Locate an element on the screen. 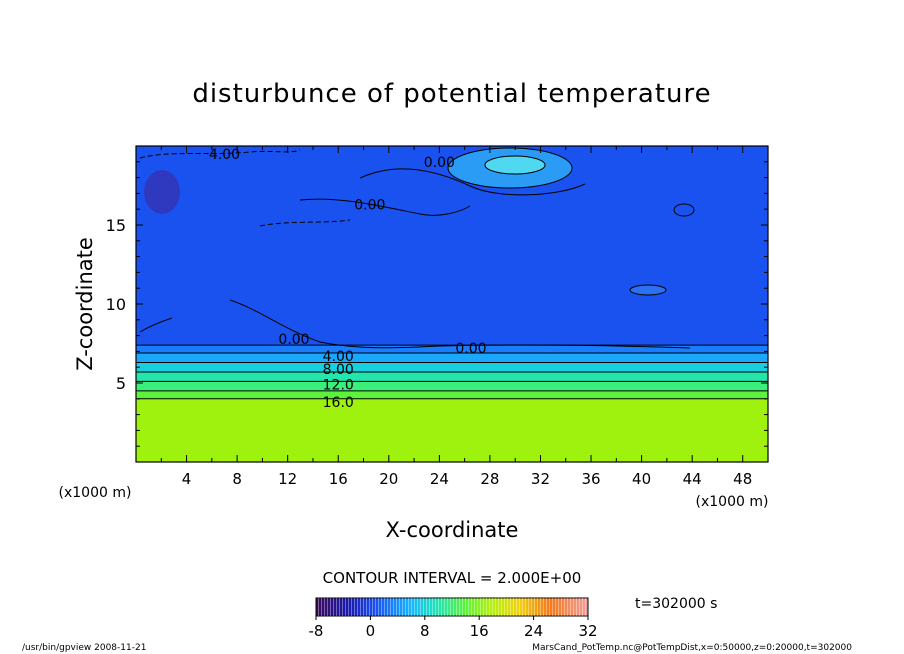 The image size is (904, 654). colorbar-tick-label-2: 8 is located at coordinates (425, 631).